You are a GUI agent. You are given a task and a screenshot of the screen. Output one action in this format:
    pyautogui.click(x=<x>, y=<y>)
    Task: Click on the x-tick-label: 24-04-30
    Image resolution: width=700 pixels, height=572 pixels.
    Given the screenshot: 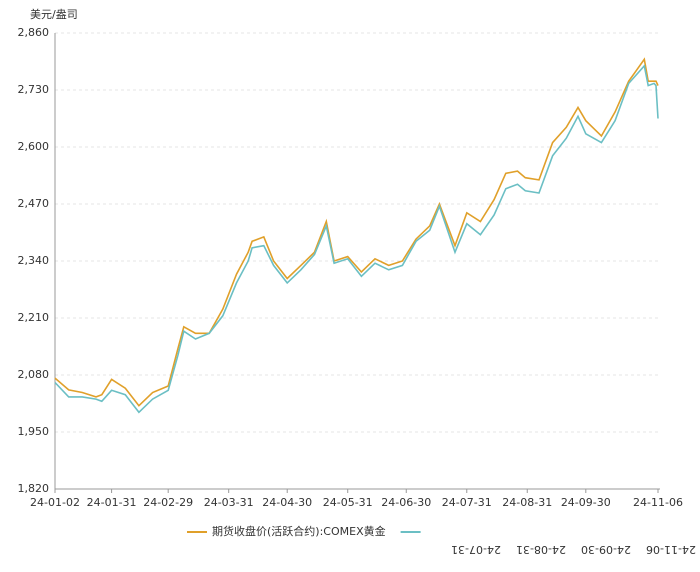 What is the action you would take?
    pyautogui.click(x=287, y=502)
    